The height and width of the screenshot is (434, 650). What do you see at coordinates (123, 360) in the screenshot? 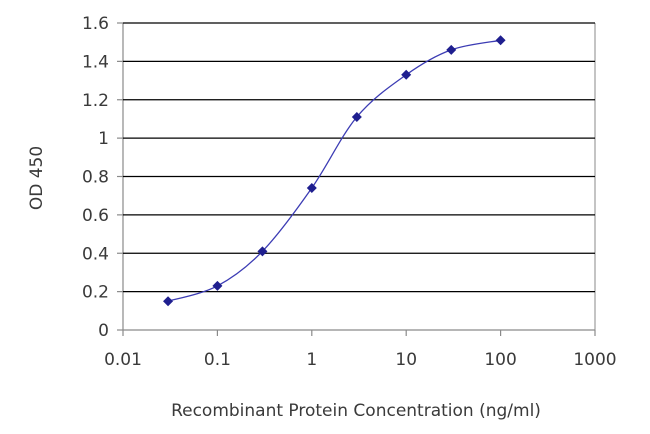
I see `x-tick-label-0: 0.01` at bounding box center [123, 360].